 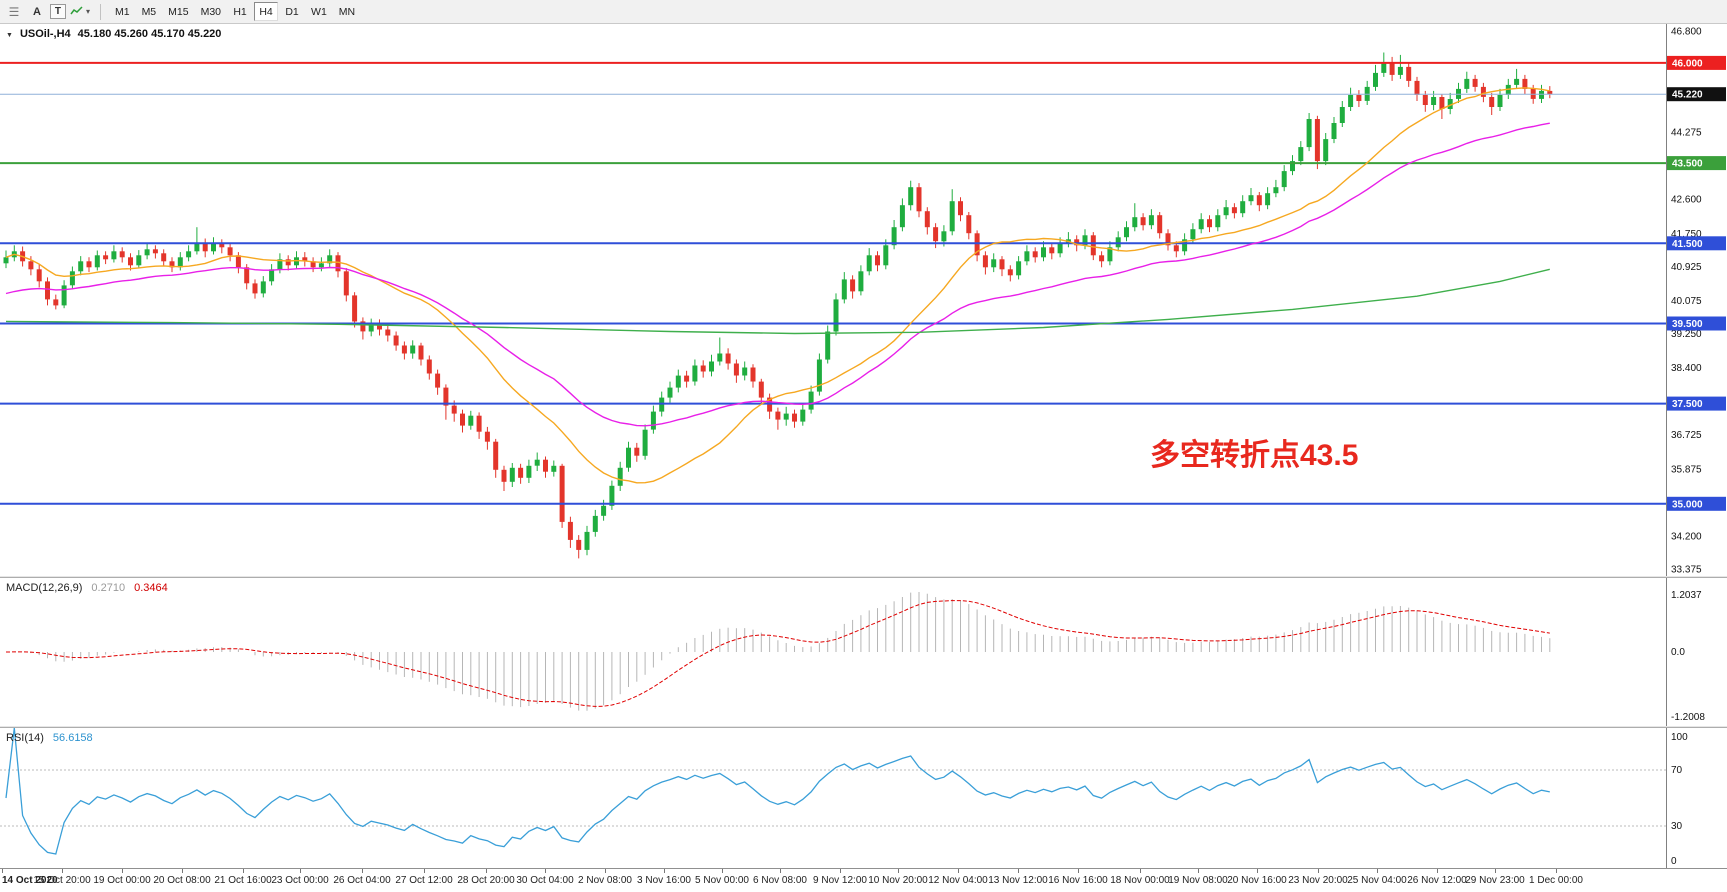 I want to click on chart-list-icon: ☰, so click(x=14, y=11).